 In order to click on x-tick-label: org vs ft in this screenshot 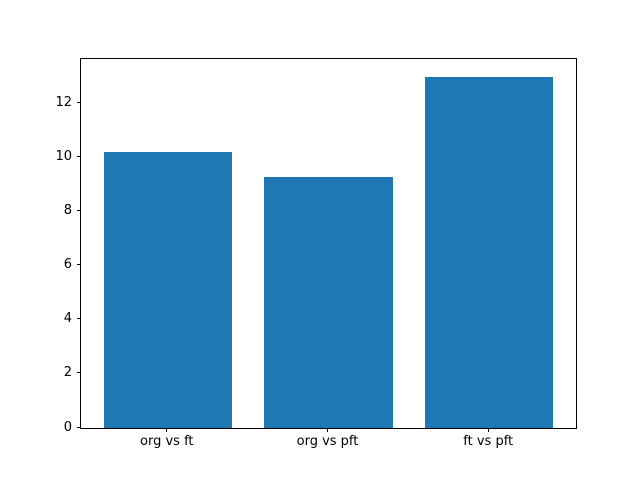, I will do `click(167, 441)`.